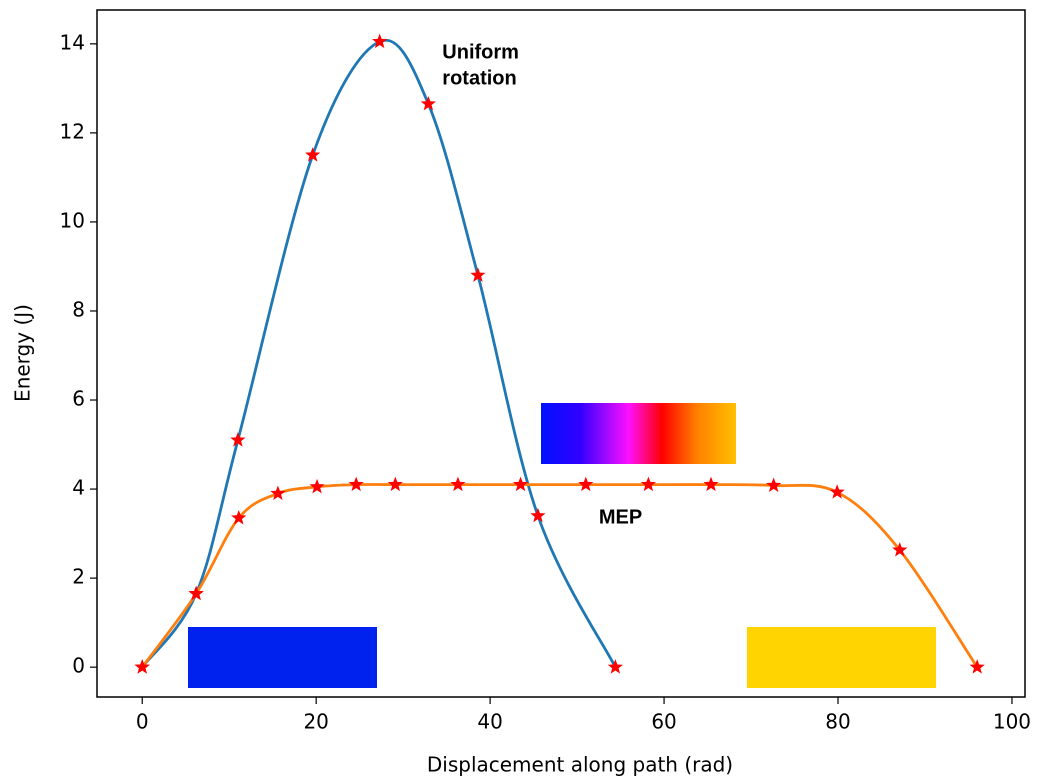  I want to click on annotation: rotation, so click(479, 78).